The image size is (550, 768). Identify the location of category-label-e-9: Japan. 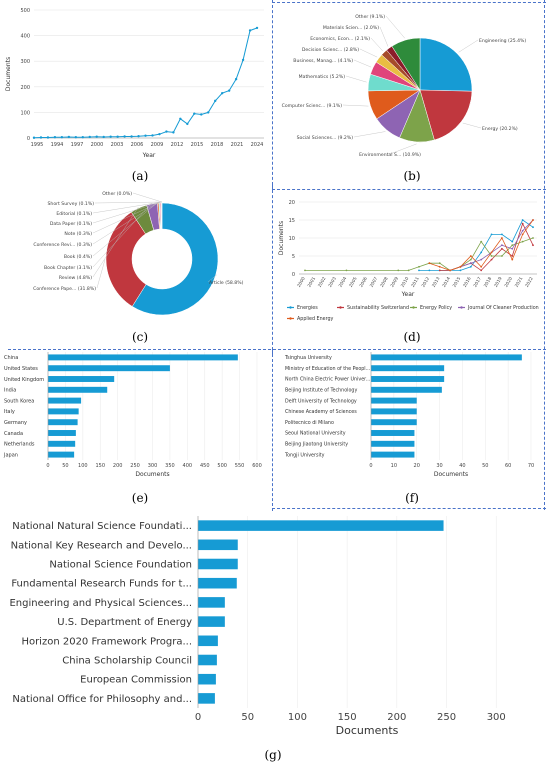
(10, 455).